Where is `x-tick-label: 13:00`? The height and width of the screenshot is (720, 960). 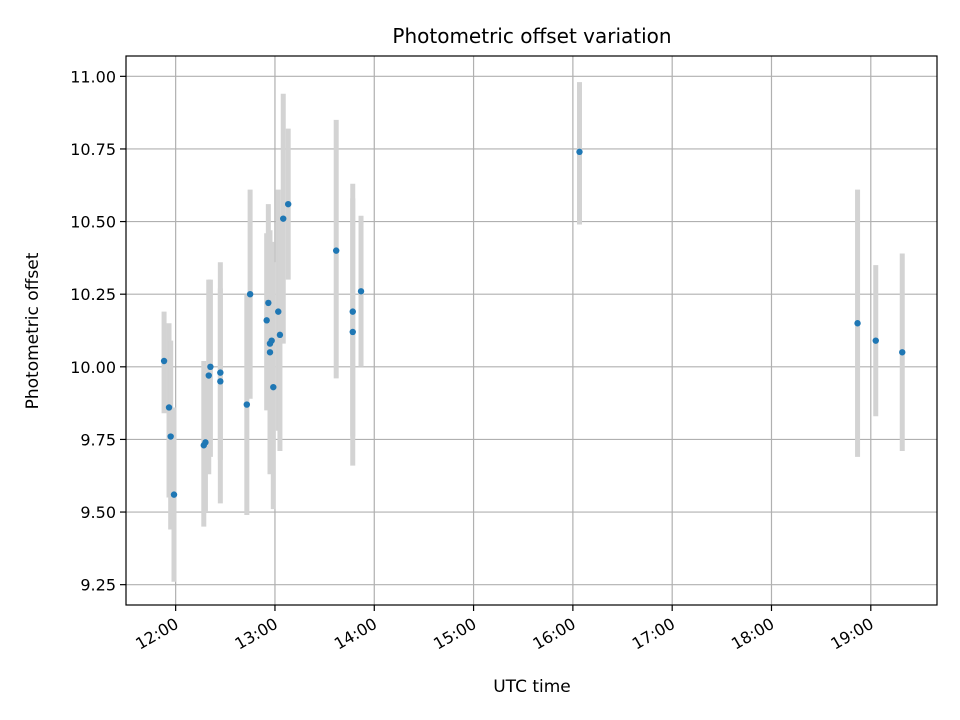 x-tick-label: 13:00 is located at coordinates (256, 634).